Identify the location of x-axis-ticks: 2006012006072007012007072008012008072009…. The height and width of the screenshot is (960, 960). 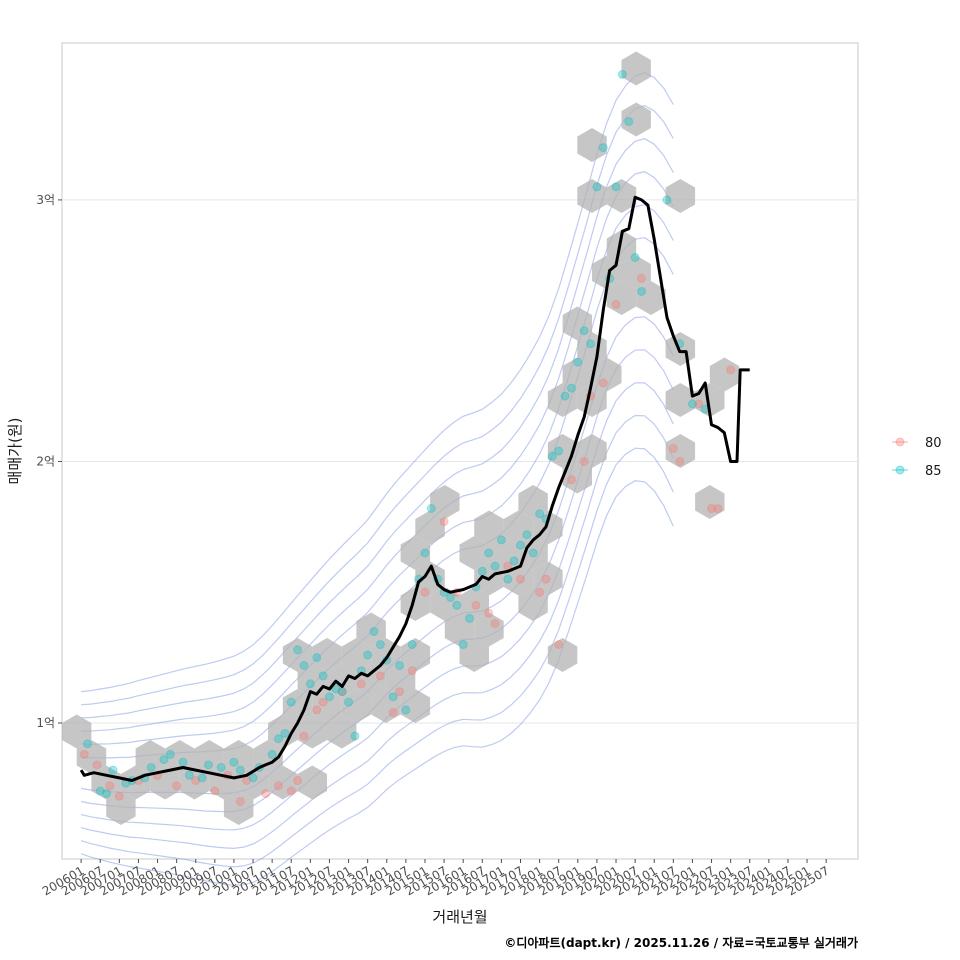
(436, 879).